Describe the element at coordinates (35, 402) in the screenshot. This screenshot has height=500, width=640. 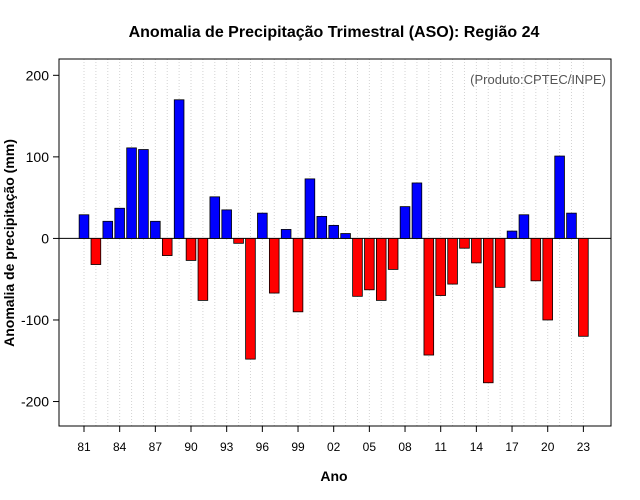
I see `y-tick-label: -200` at that location.